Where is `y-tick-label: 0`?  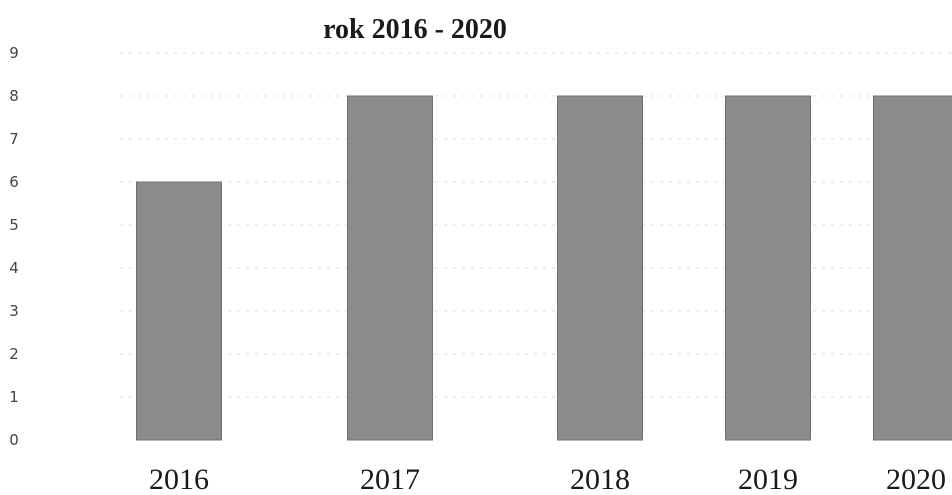
y-tick-label: 0 is located at coordinates (14, 440).